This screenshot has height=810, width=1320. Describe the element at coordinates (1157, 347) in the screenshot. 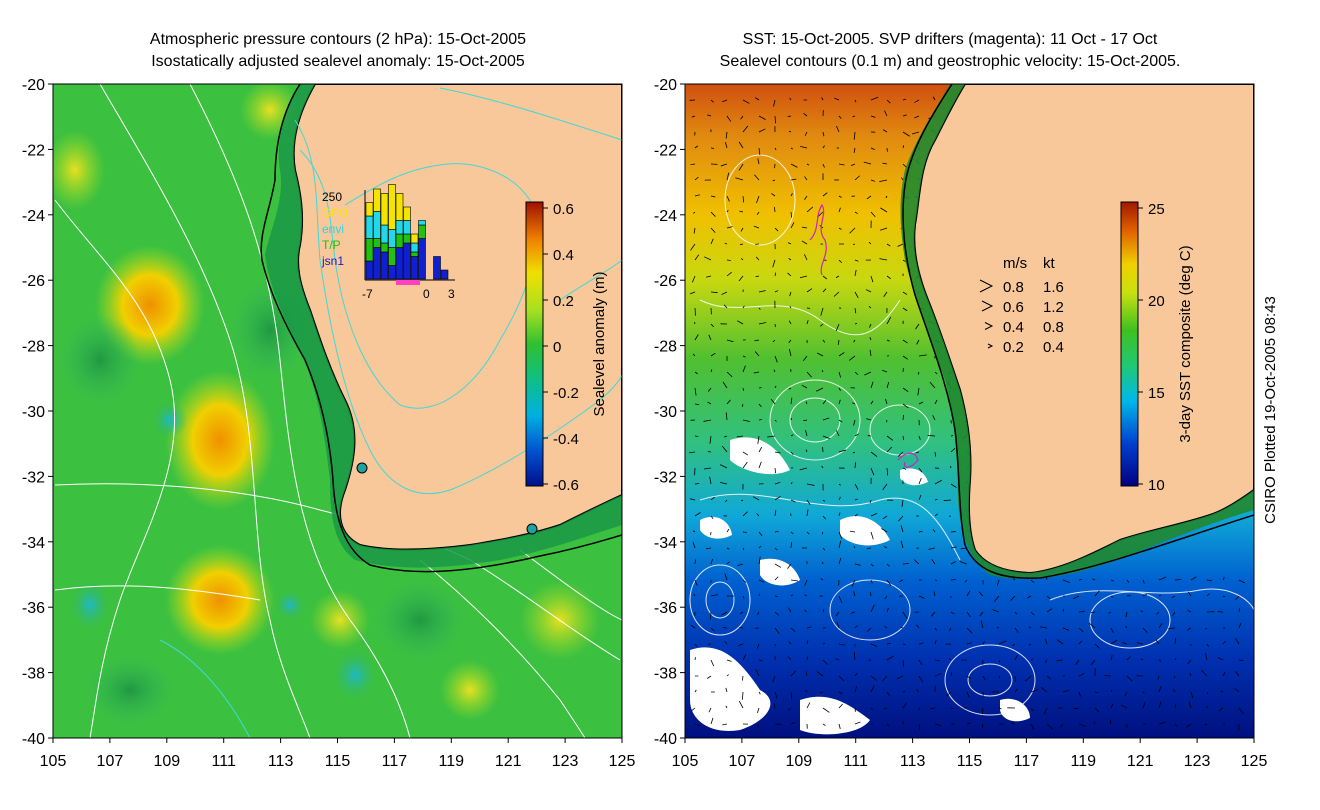

I see `sst-colorbar: 25 20 15 10 3-day SST composite (deg C)` at that location.